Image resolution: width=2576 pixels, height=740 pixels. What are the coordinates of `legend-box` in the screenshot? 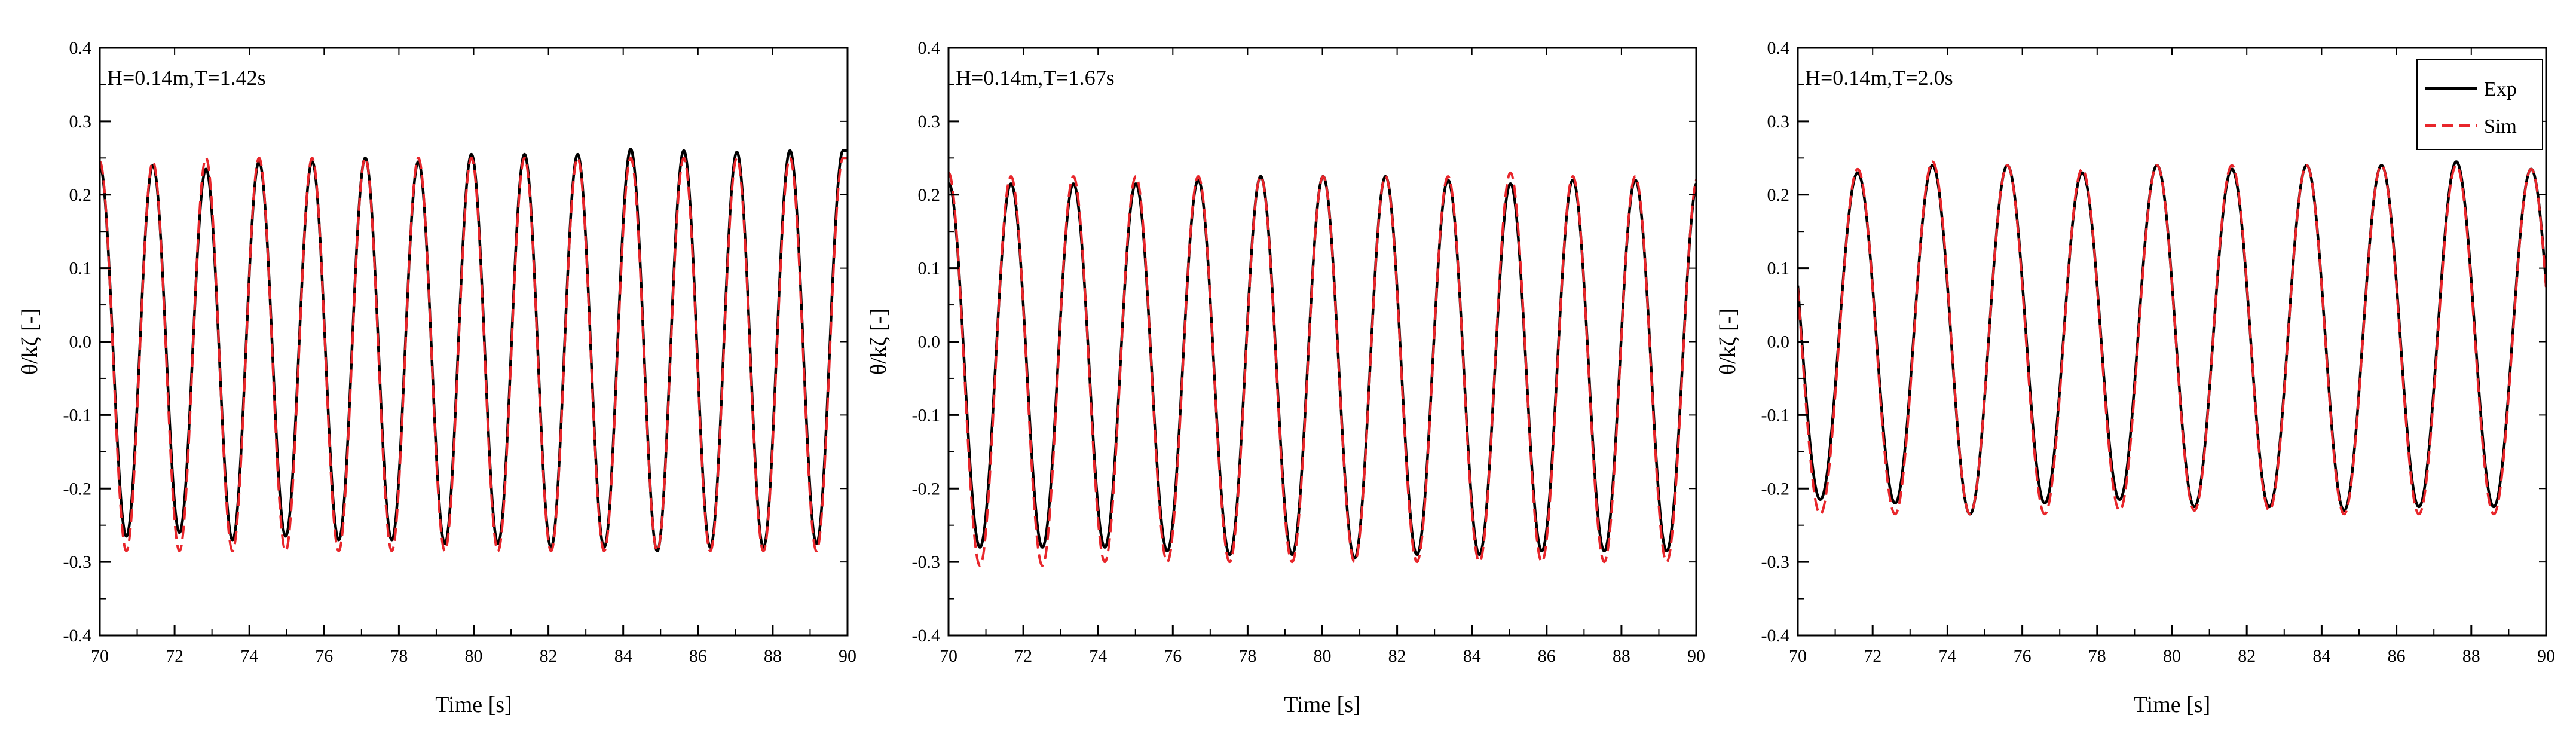 It's located at (2479, 104).